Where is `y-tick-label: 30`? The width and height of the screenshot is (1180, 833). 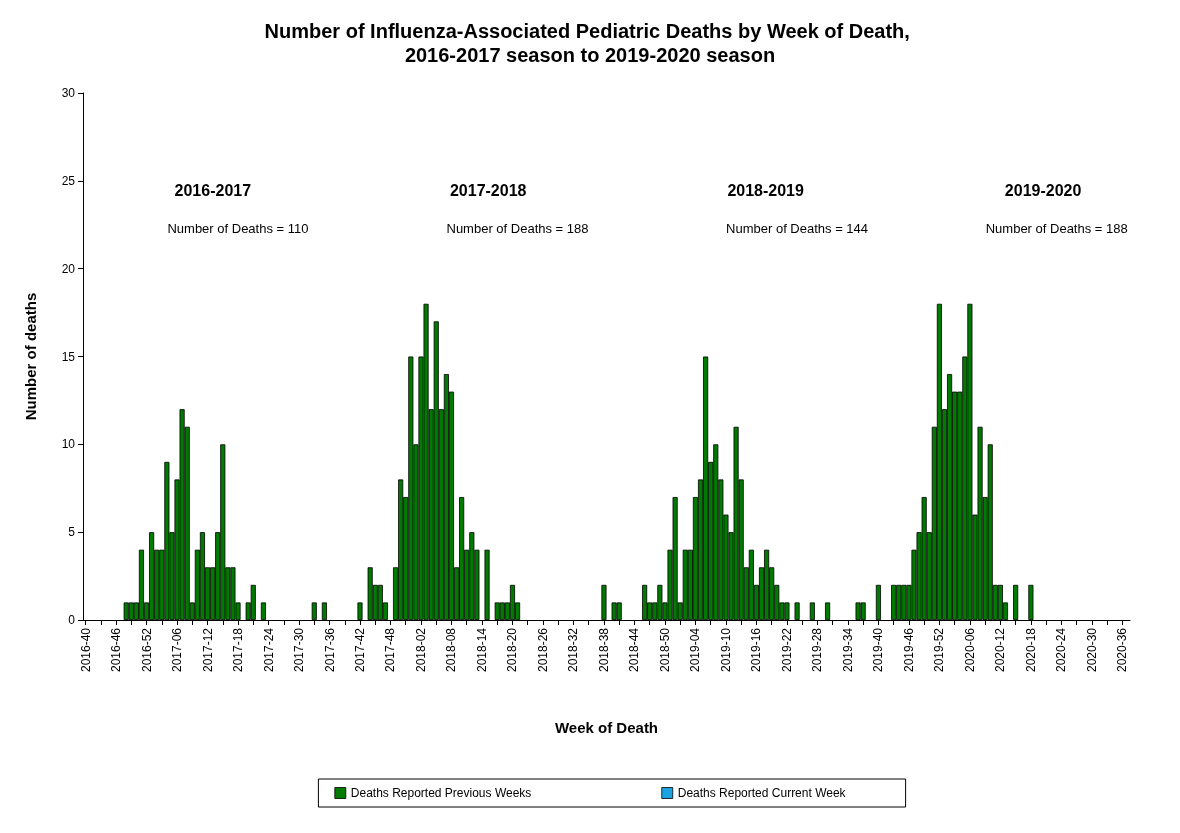
y-tick-label: 30 is located at coordinates (68, 93).